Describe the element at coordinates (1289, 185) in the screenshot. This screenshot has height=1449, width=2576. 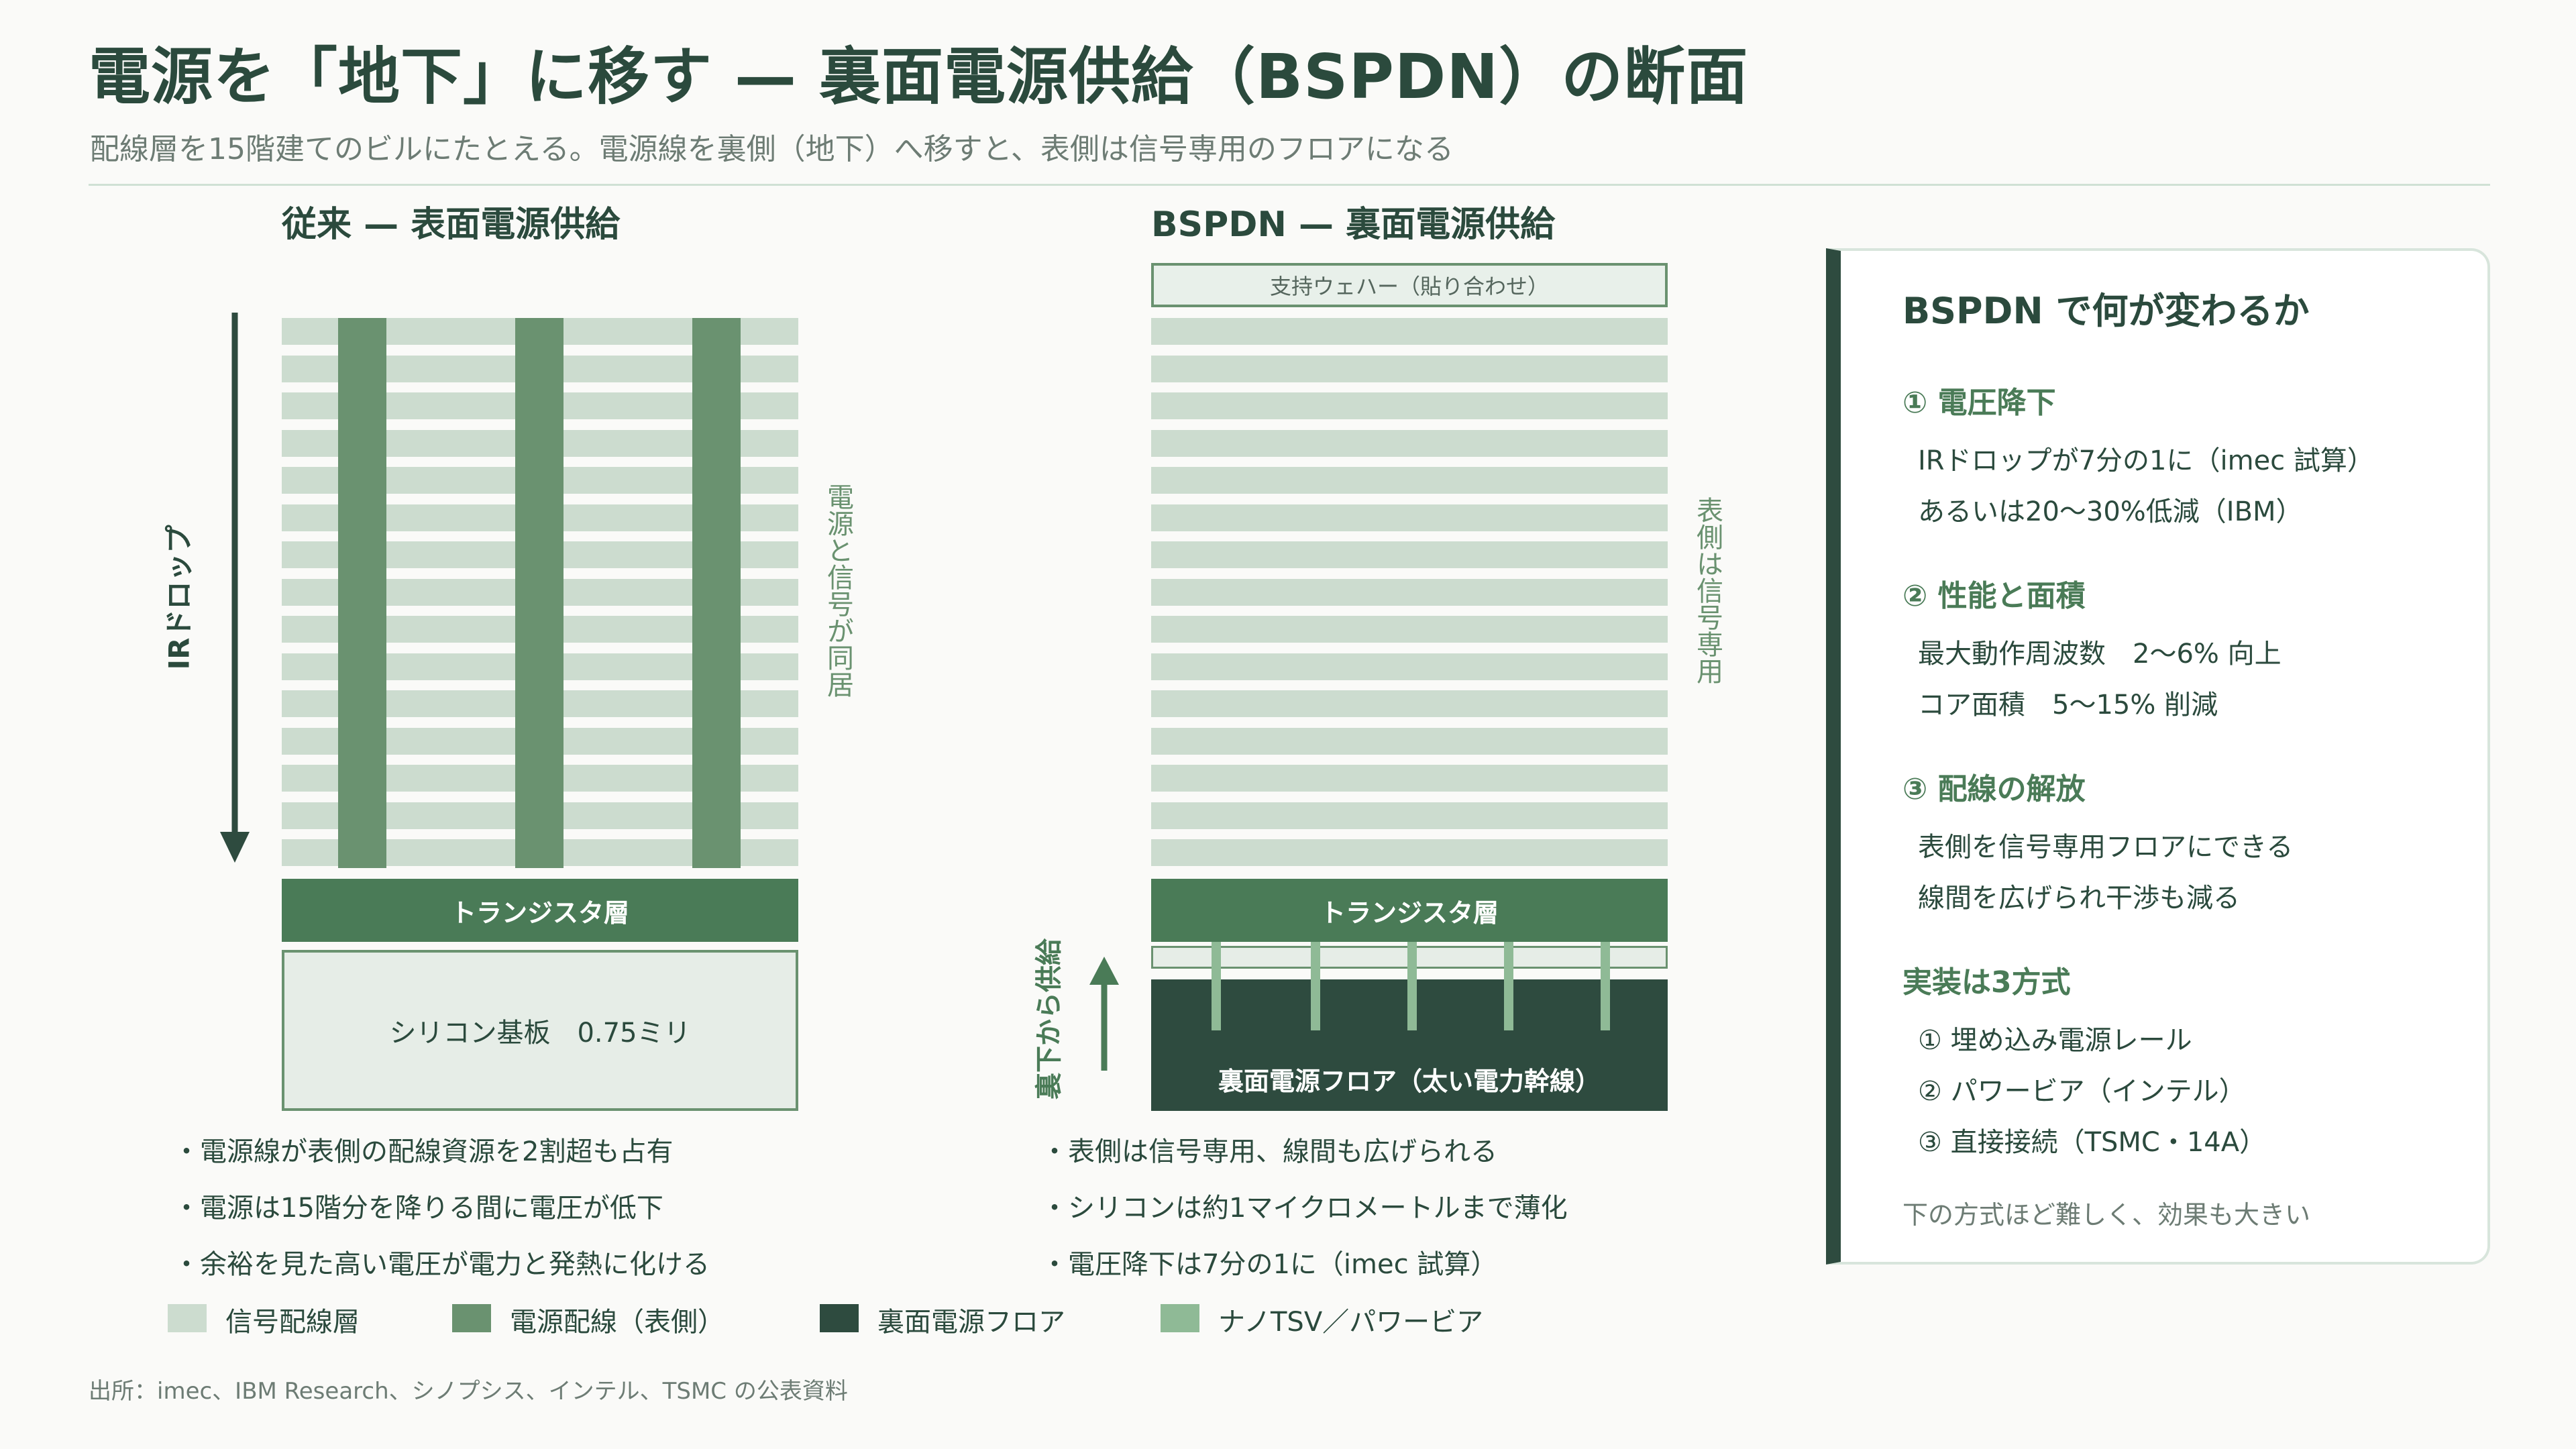
I see `header-divider` at that location.